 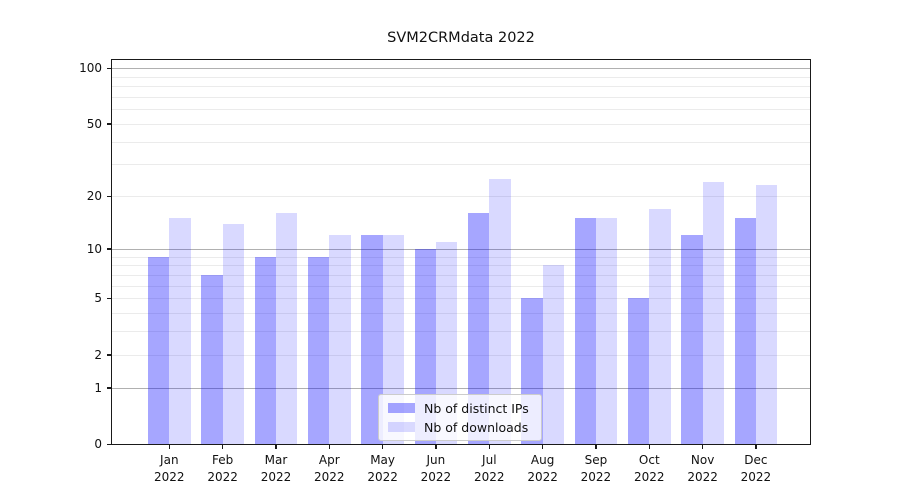 What do you see at coordinates (596, 468) in the screenshot?
I see `x-tick-label-sep: Sep 2022` at bounding box center [596, 468].